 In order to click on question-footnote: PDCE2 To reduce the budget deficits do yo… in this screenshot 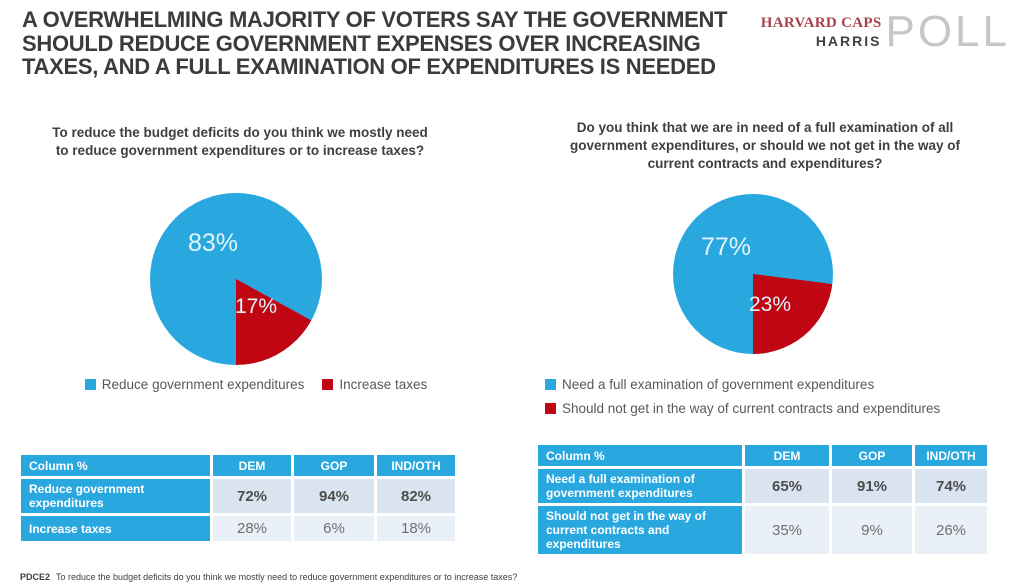, I will do `click(268, 577)`.